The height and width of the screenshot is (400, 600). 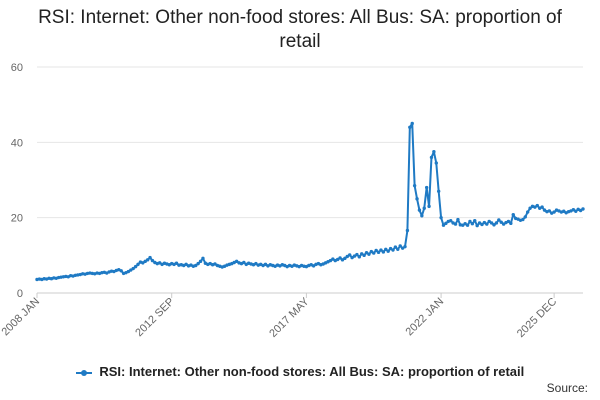 What do you see at coordinates (17, 143) in the screenshot?
I see `y-tick-label: 40` at bounding box center [17, 143].